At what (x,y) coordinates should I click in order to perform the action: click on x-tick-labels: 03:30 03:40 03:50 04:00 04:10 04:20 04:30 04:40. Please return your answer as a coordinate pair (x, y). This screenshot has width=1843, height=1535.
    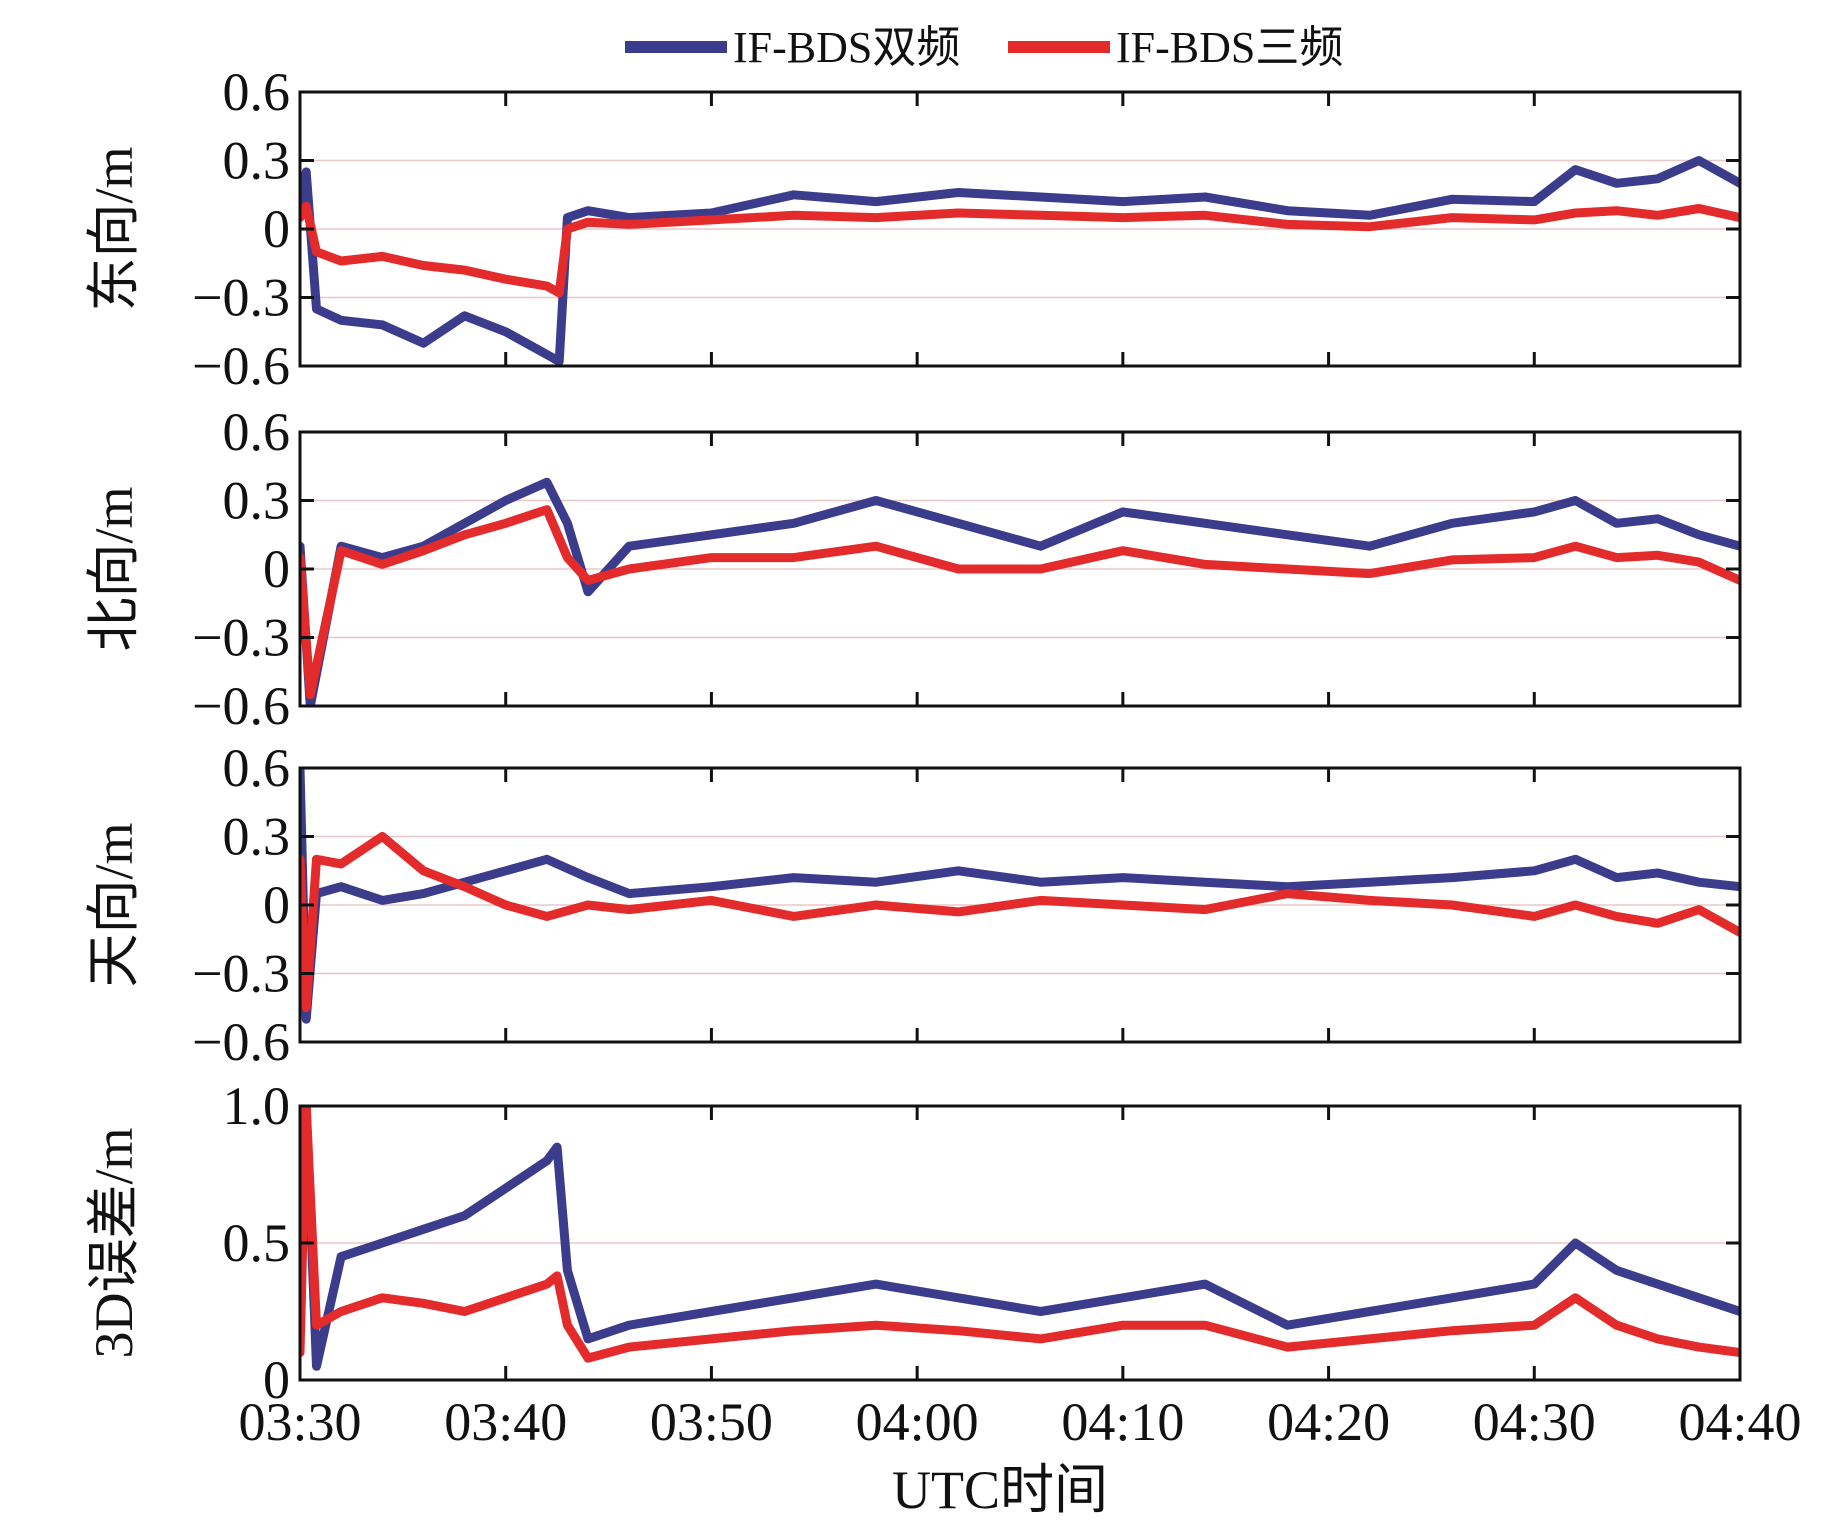
    Looking at the image, I should click on (1019, 1422).